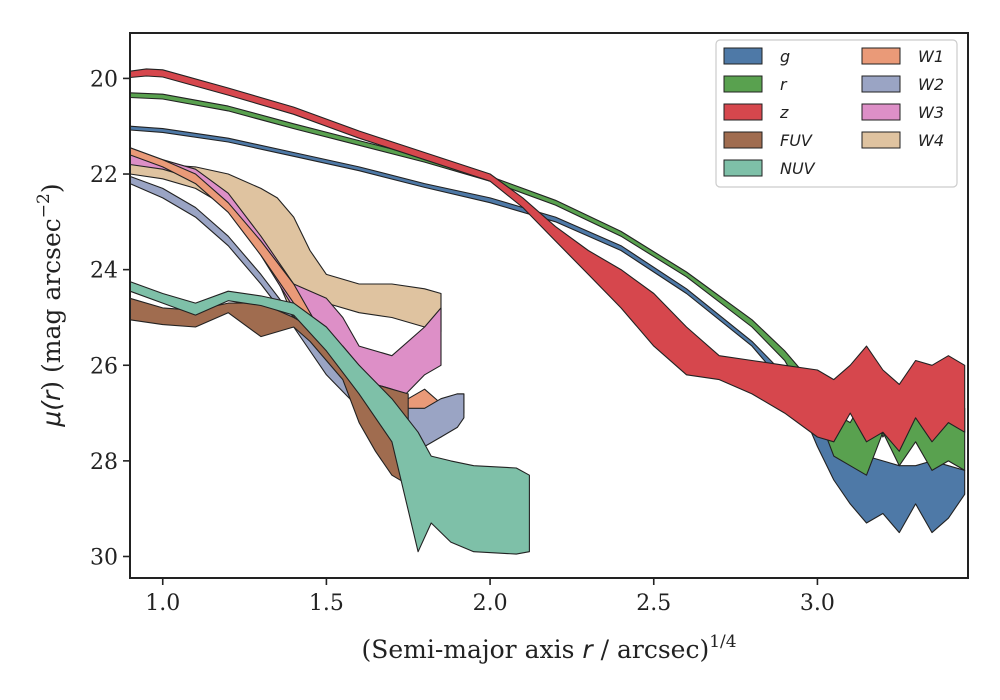 This screenshot has height=700, width=1000. I want to click on legend-label-g: g, so click(785, 56).